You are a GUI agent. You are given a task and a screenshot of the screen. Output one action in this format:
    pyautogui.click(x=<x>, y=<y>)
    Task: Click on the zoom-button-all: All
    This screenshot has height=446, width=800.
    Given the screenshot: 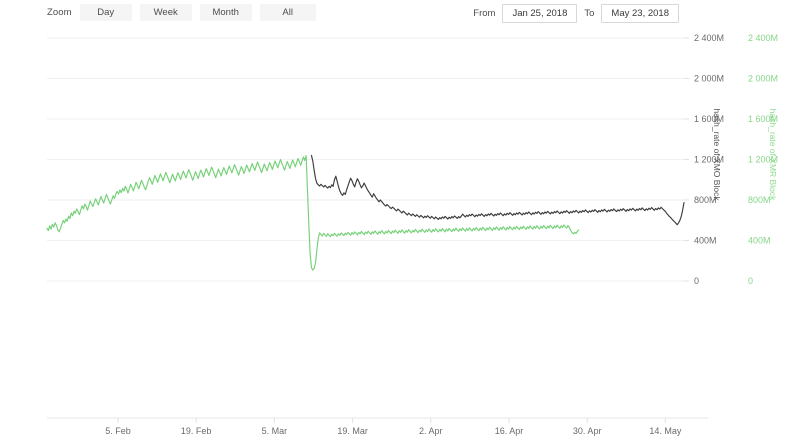 What is the action you would take?
    pyautogui.click(x=287, y=12)
    